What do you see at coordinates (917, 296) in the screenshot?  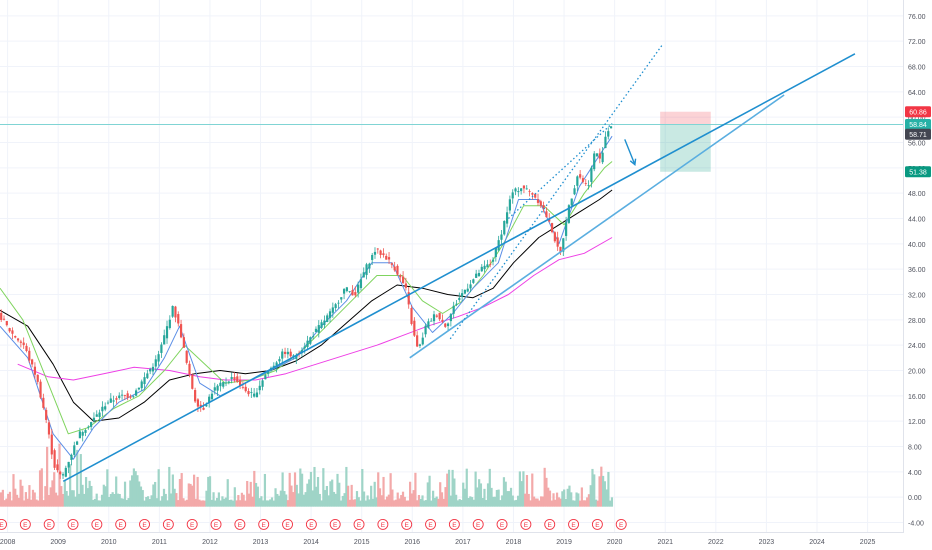 I see `y-tick-label: 32.00` at bounding box center [917, 296].